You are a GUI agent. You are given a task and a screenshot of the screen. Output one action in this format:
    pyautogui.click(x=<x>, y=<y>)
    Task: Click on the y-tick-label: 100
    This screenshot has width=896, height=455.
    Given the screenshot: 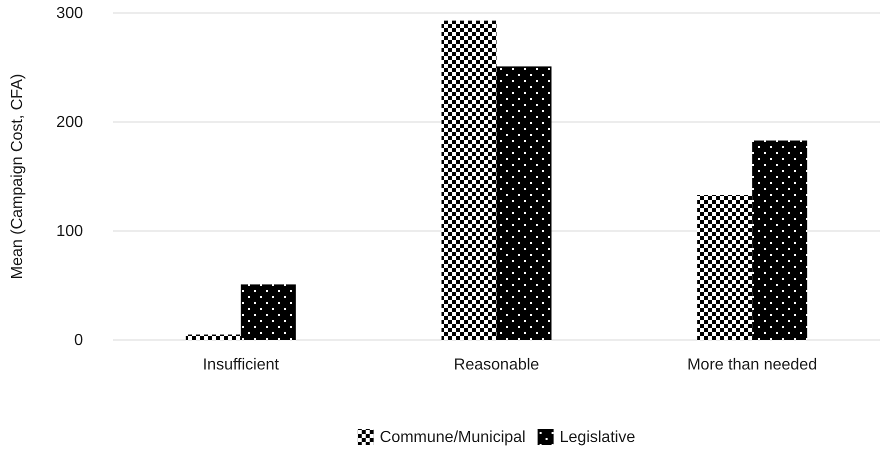 What is the action you would take?
    pyautogui.click(x=70, y=231)
    